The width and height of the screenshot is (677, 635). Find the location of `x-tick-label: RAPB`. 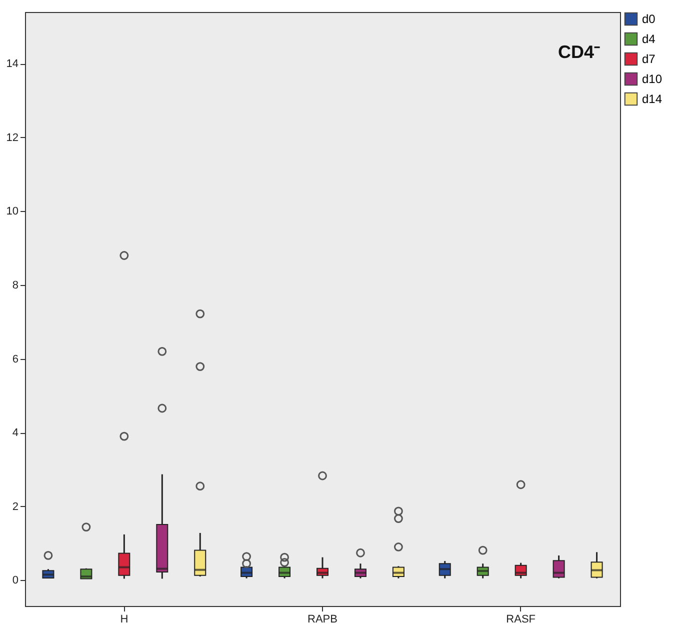

x-tick-label: RAPB is located at coordinates (323, 620).